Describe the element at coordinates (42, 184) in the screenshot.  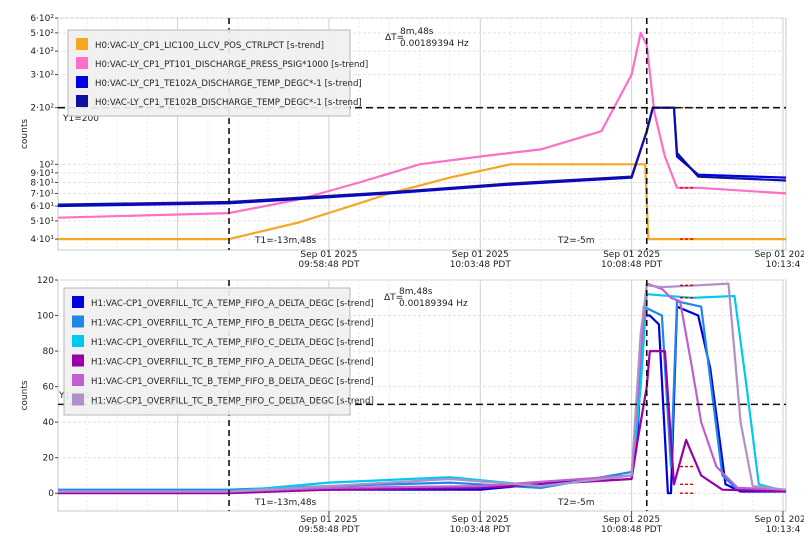
I see `y-tick-label: 8·10¹` at that location.